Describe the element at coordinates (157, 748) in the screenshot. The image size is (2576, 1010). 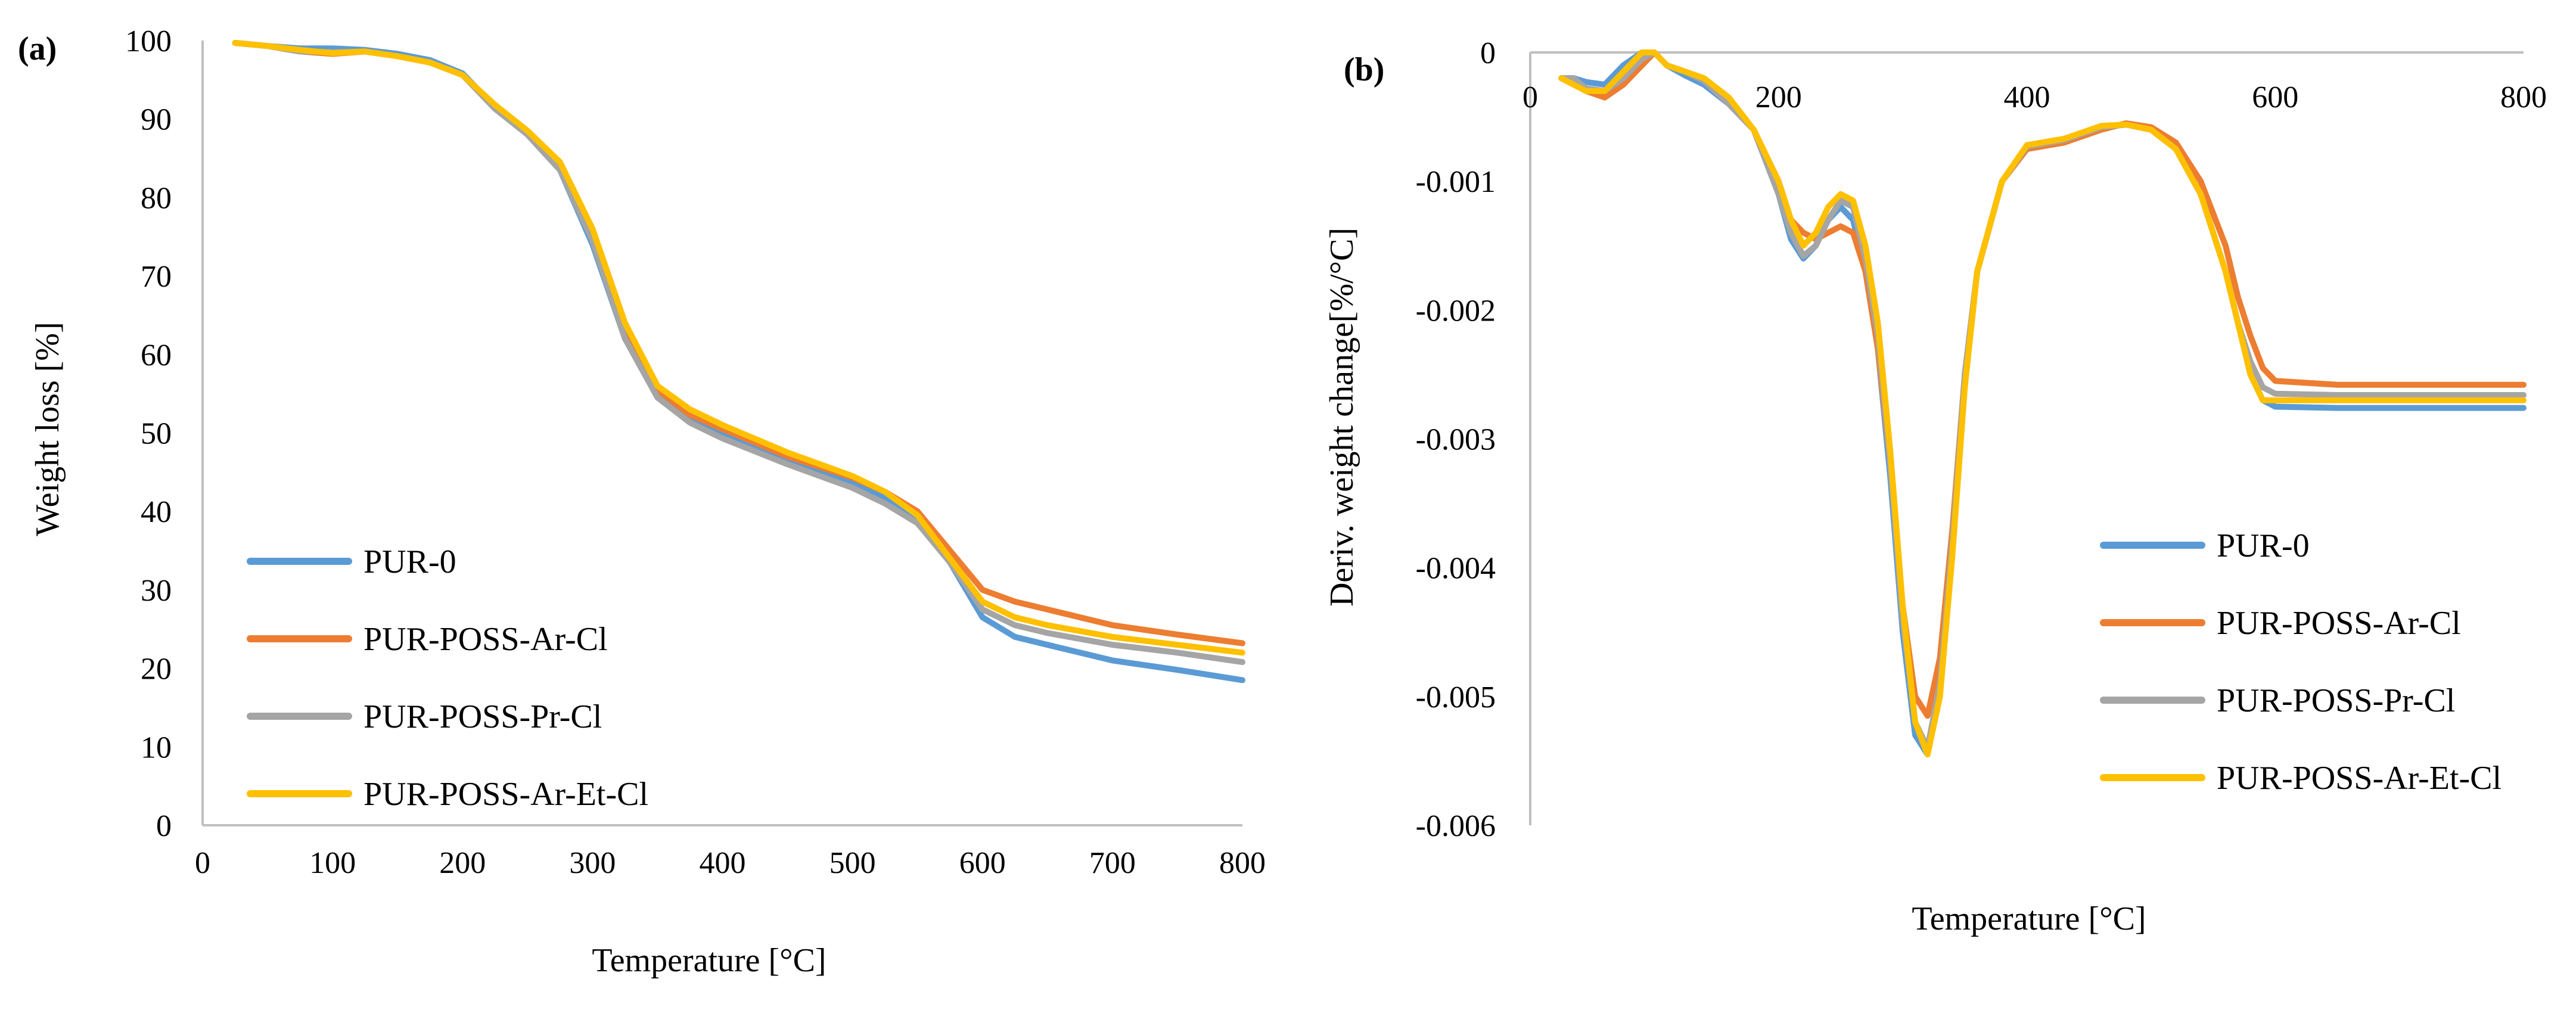
I see `y-tick-label-a: 10` at that location.